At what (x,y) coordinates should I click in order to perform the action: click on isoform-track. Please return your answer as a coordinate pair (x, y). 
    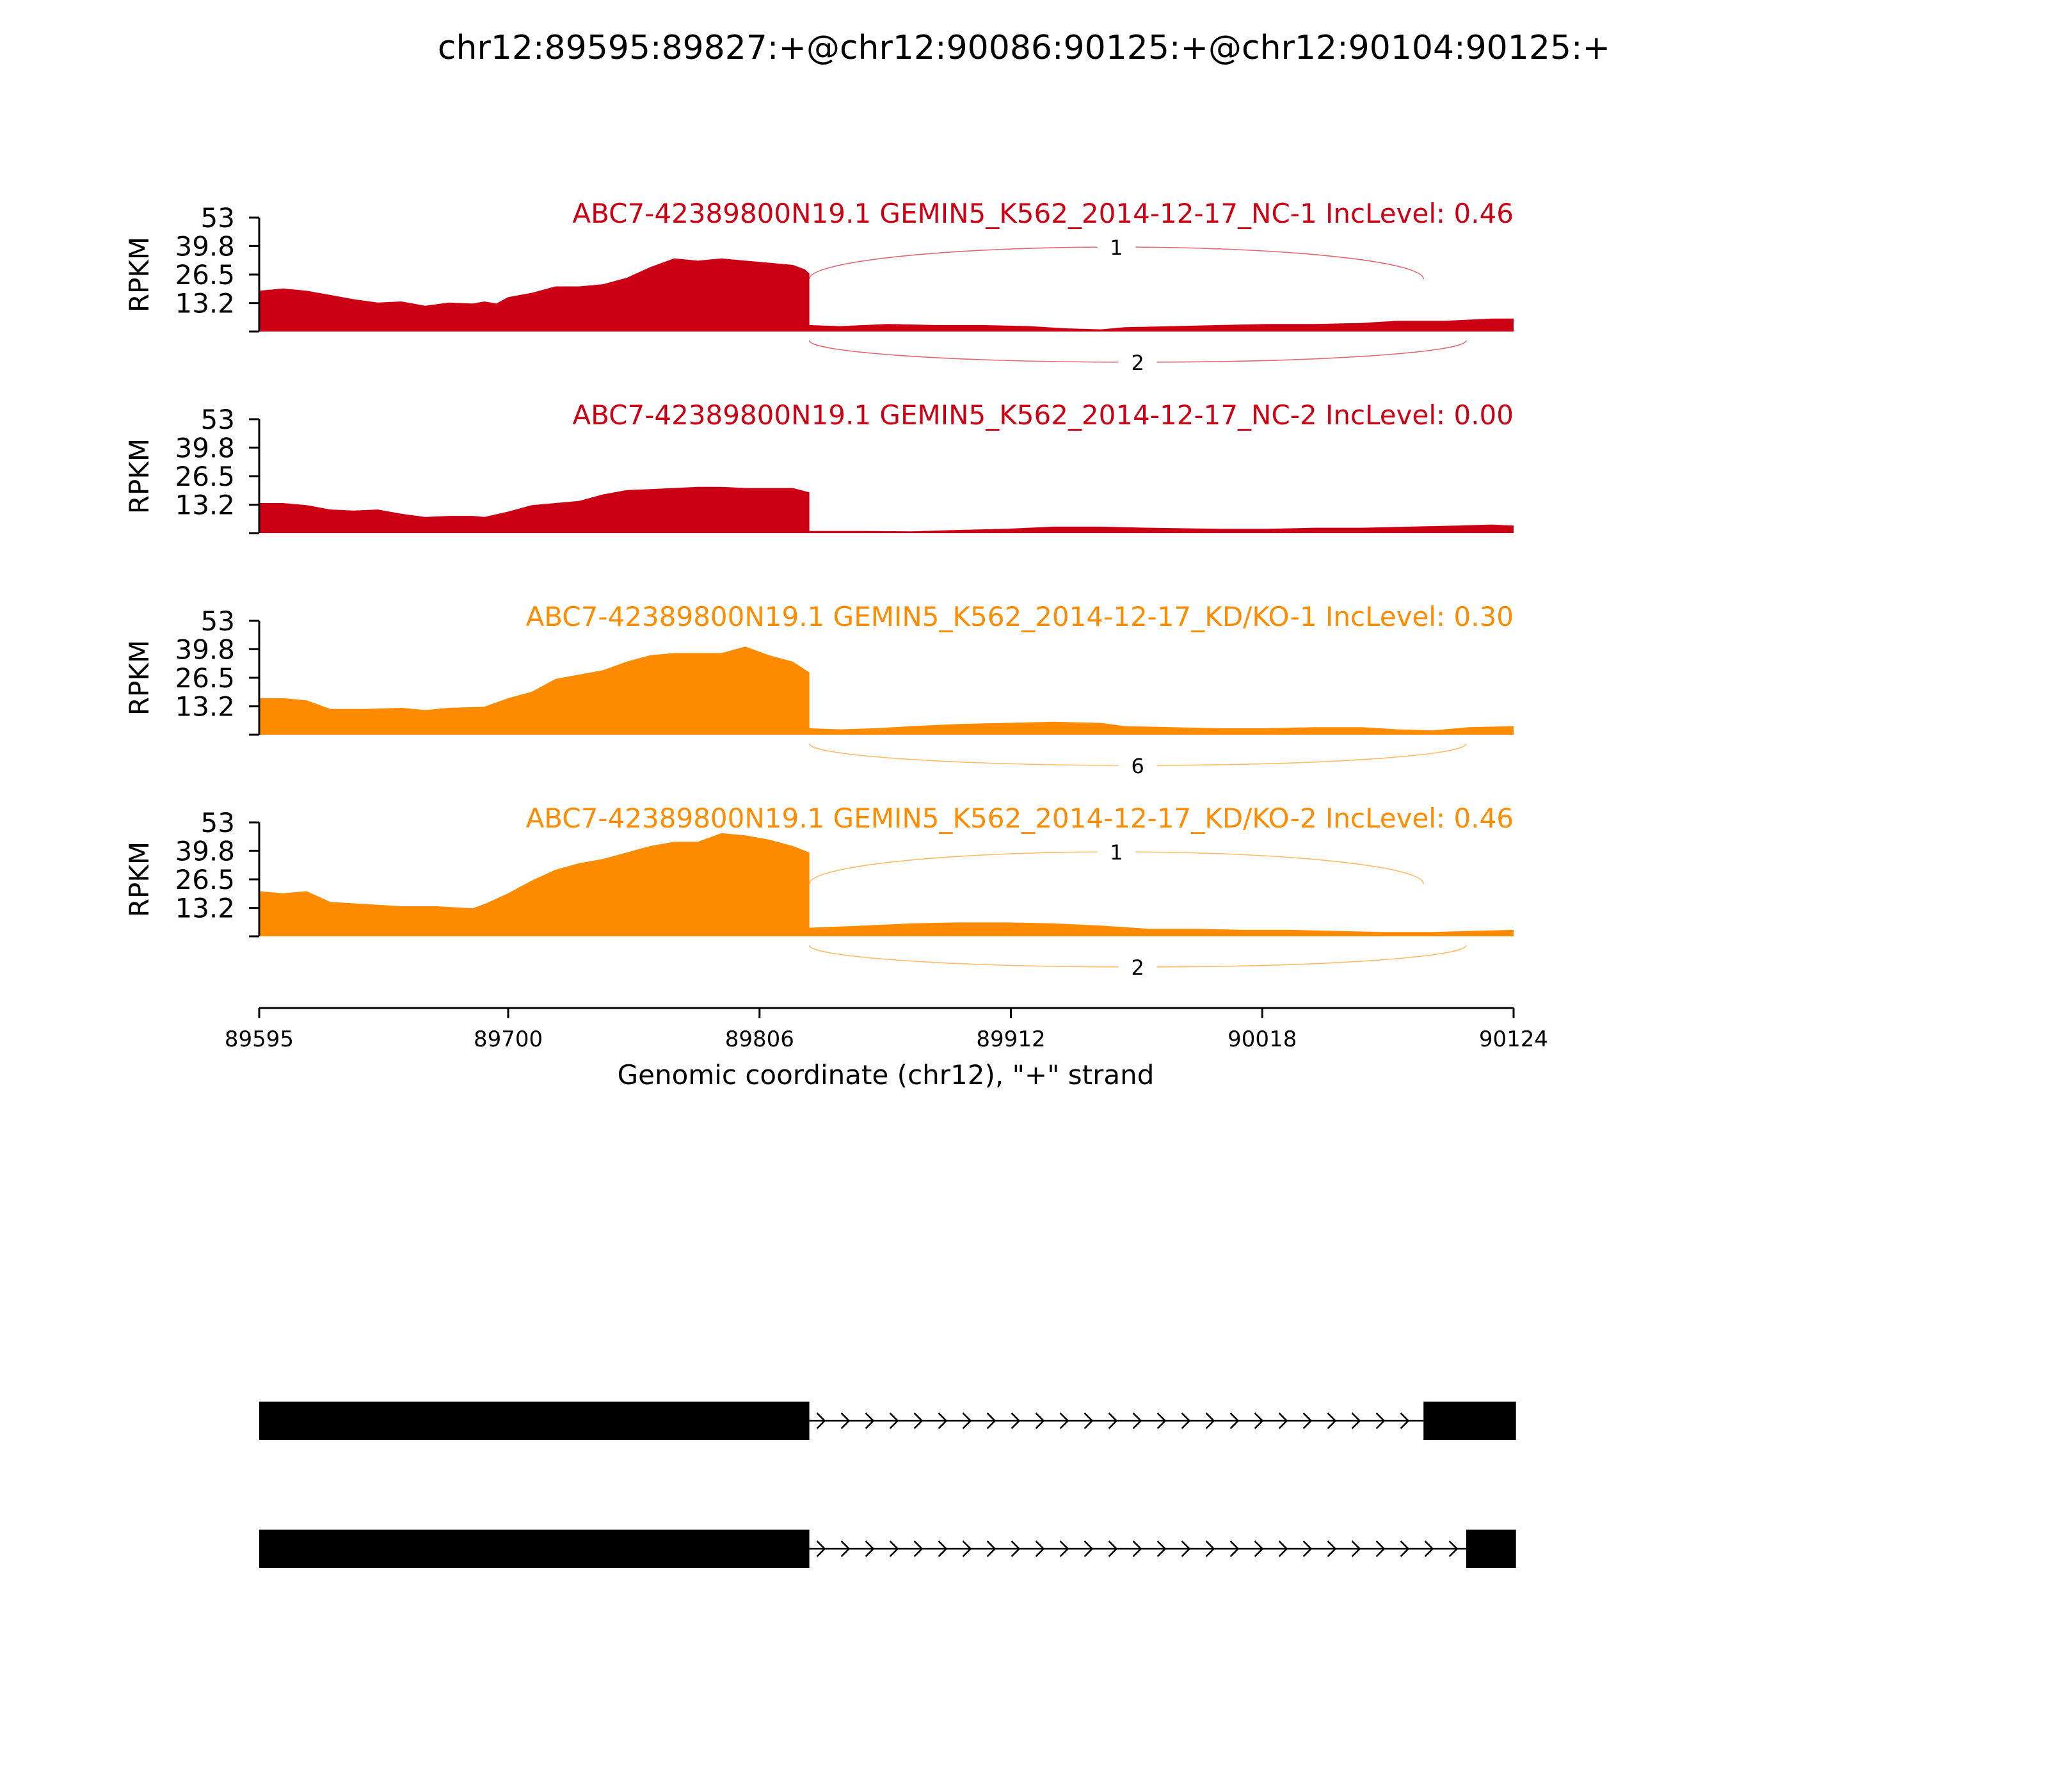
    Looking at the image, I should click on (887, 1549).